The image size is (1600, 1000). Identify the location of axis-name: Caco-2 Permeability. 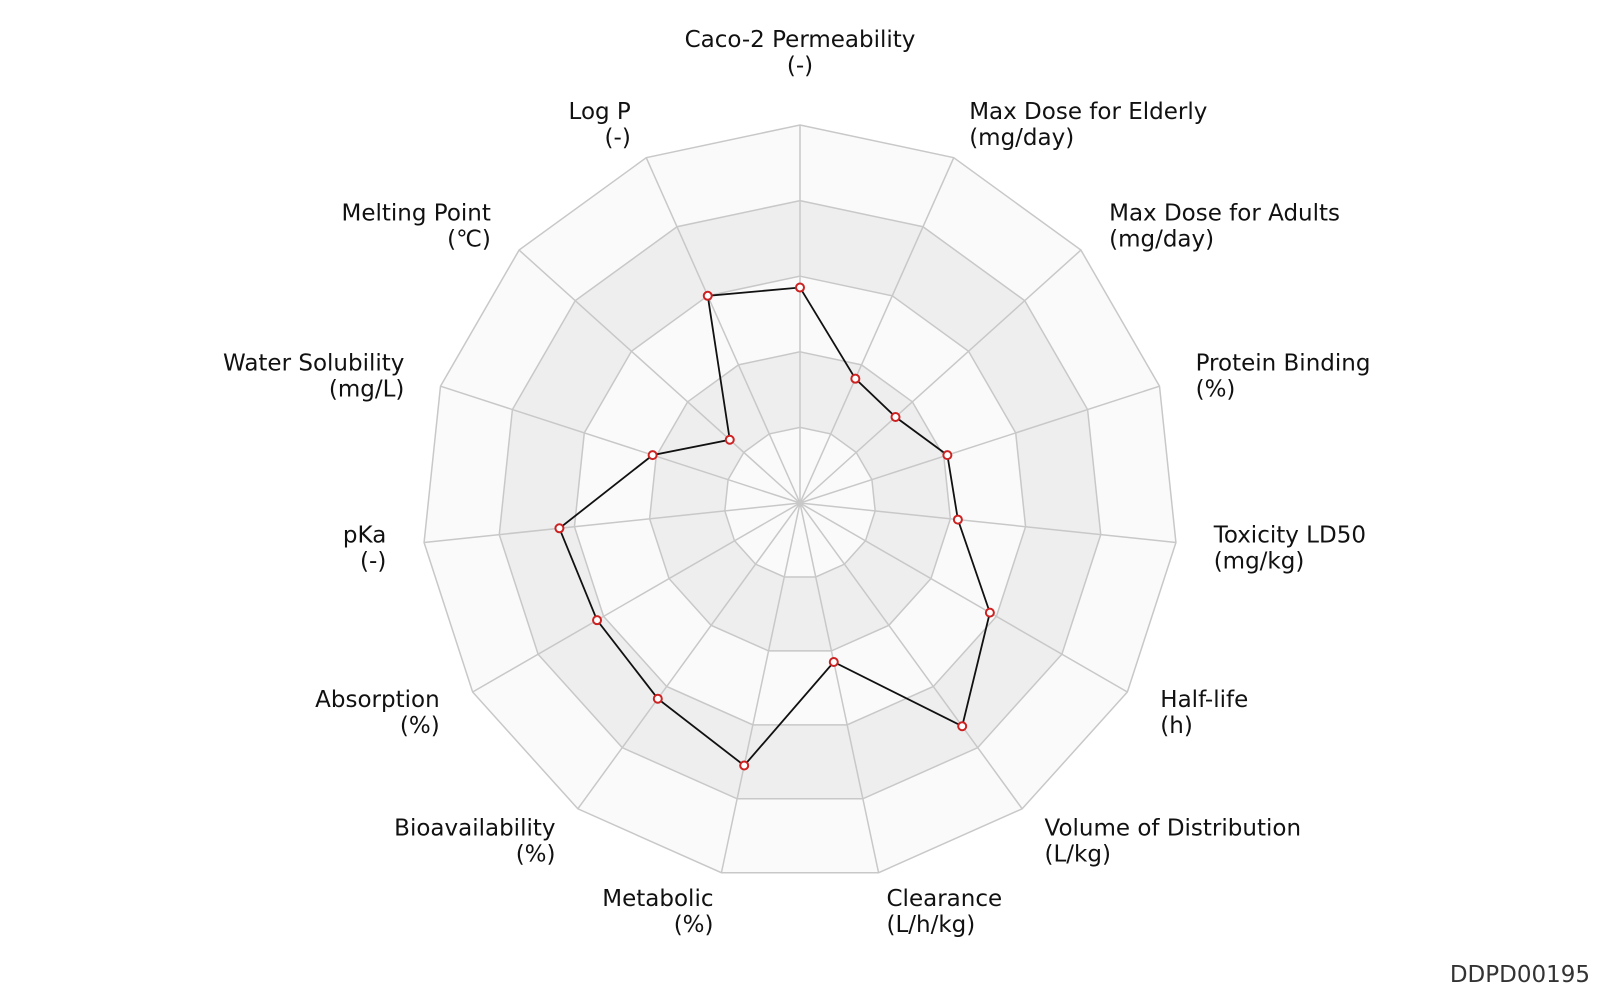
(800, 40).